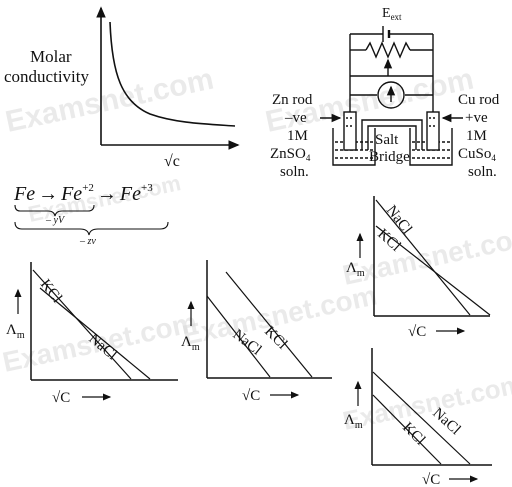 This screenshot has height=487, width=512. I want to click on graph-4-line1-label: KCl, so click(413, 434).